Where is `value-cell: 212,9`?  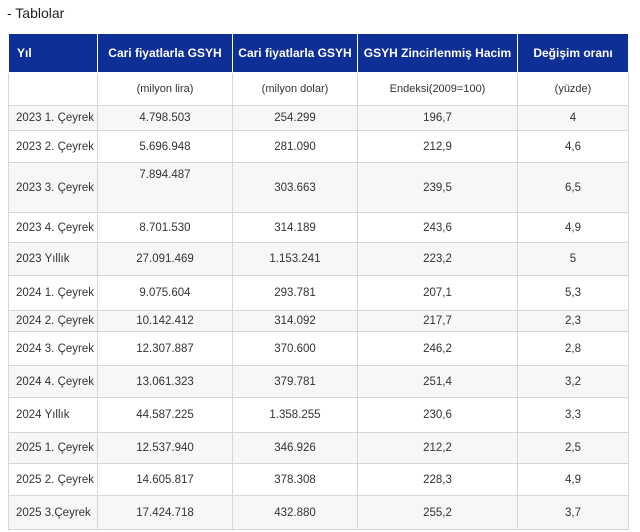 value-cell: 212,9 is located at coordinates (437, 146).